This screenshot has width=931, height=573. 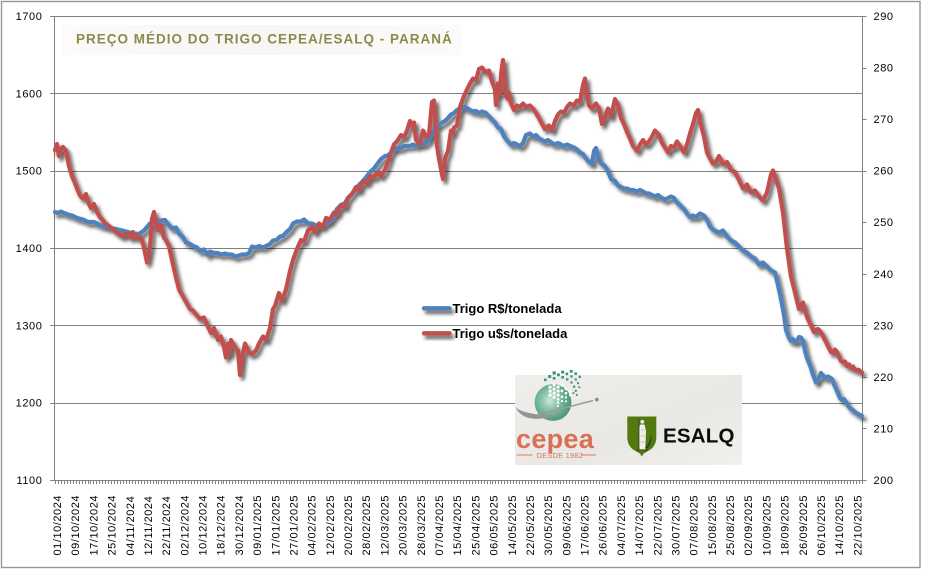 I want to click on svg-text: 14/07/2025, so click(x=640, y=525).